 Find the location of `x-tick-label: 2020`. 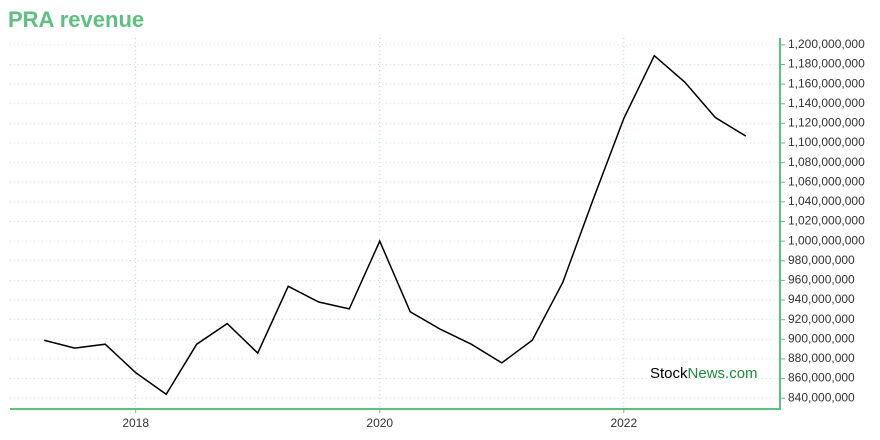

x-tick-label: 2020 is located at coordinates (379, 423).